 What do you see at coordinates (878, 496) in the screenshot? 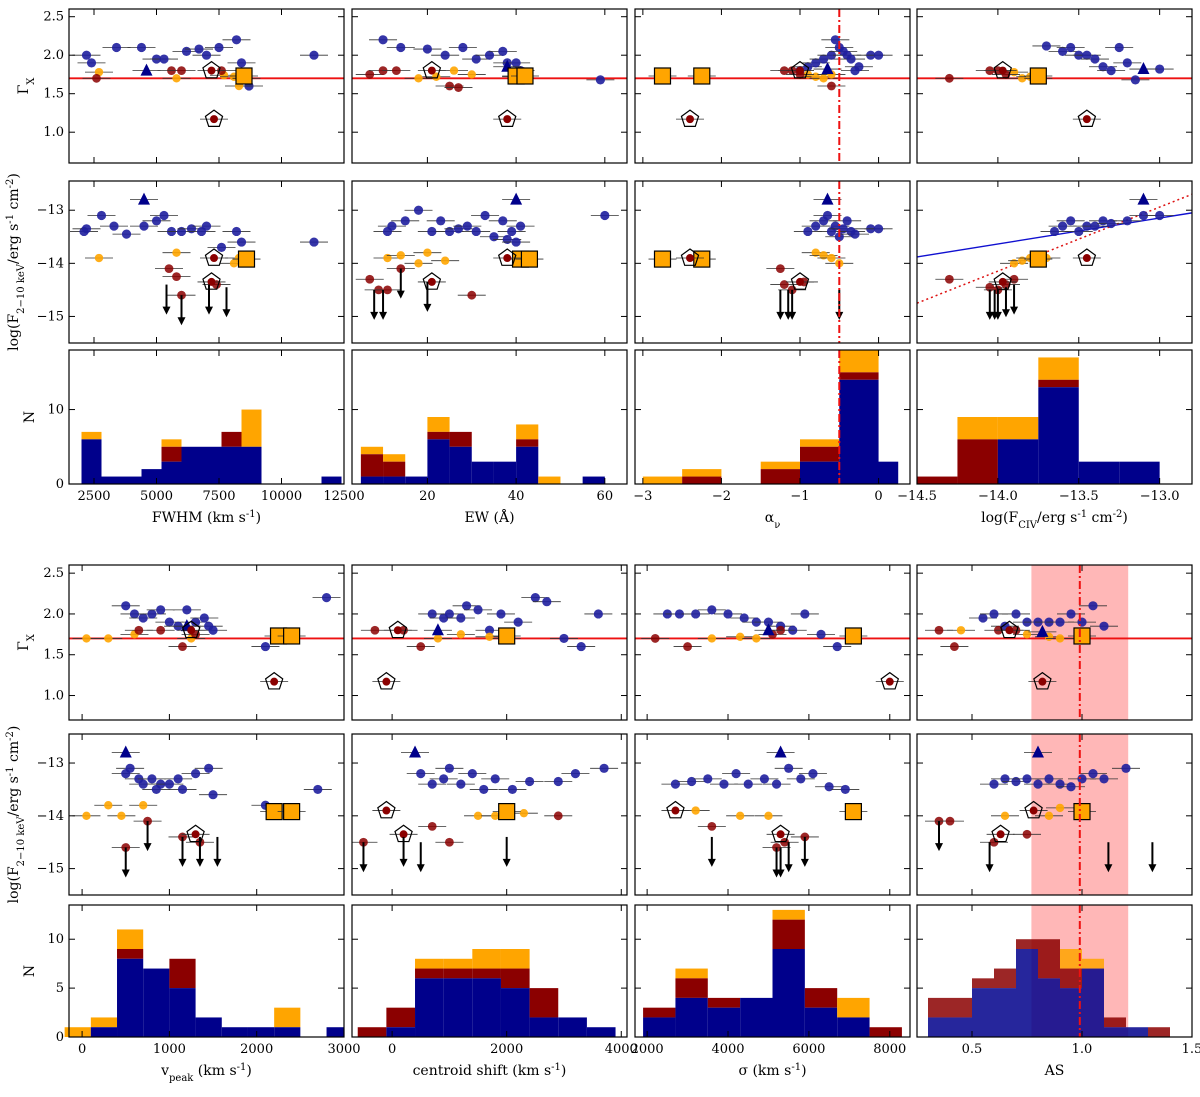
I see `x-tick-label: 0` at bounding box center [878, 496].